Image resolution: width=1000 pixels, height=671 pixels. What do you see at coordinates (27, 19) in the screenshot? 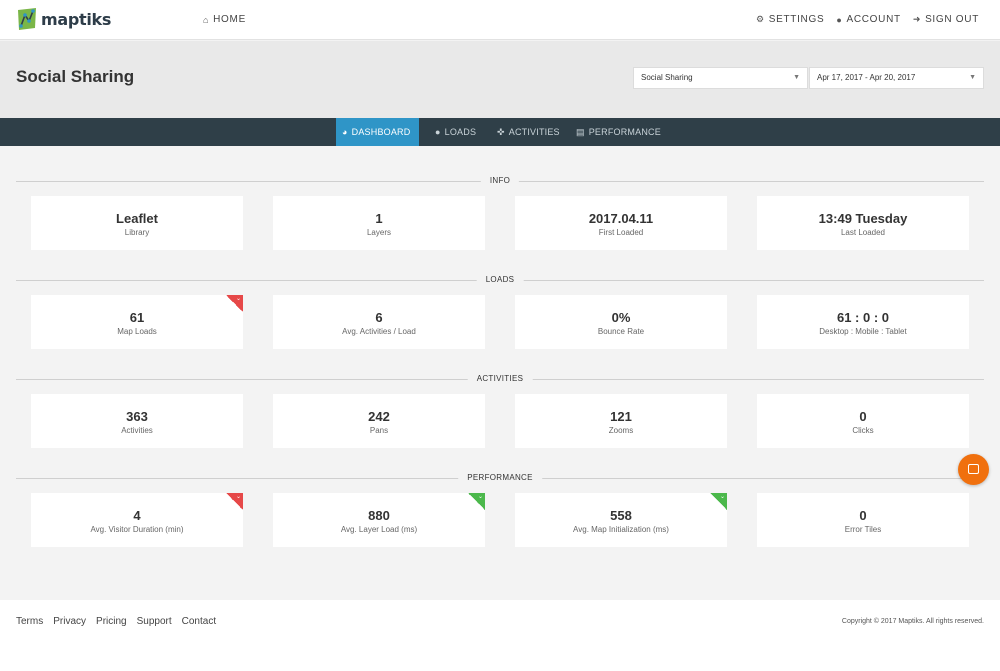
I see `logo-mark-icon` at bounding box center [27, 19].